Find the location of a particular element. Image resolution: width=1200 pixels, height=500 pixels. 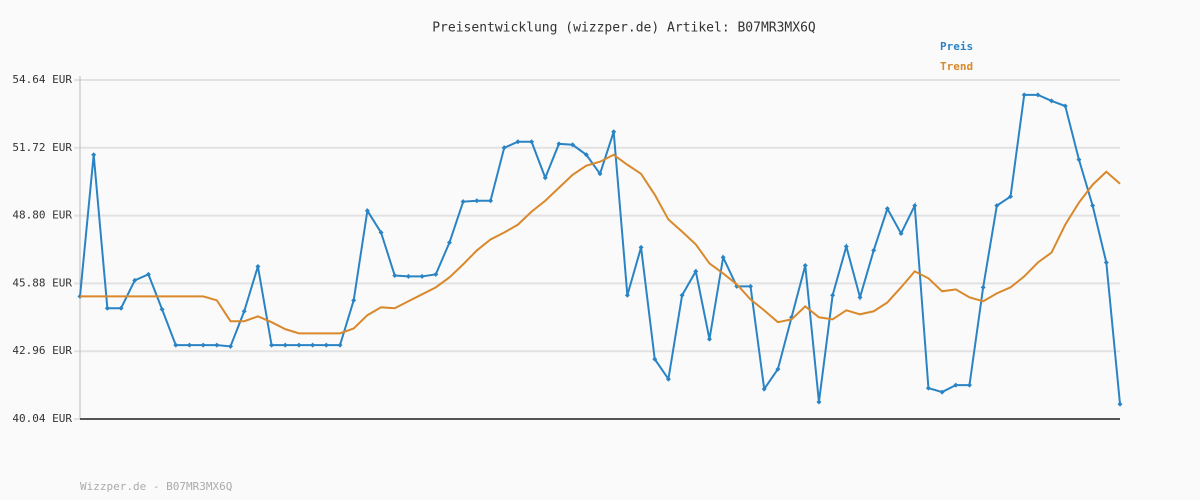

y-tick-label: 48.80 EUR is located at coordinates (42, 215).